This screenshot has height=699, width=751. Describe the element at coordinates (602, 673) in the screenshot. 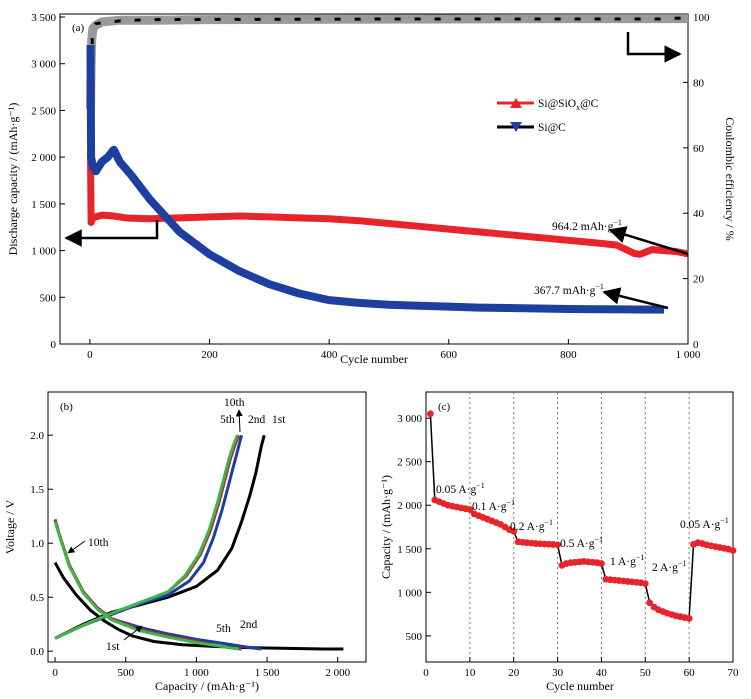

I see `x-tick-label: 40` at that location.